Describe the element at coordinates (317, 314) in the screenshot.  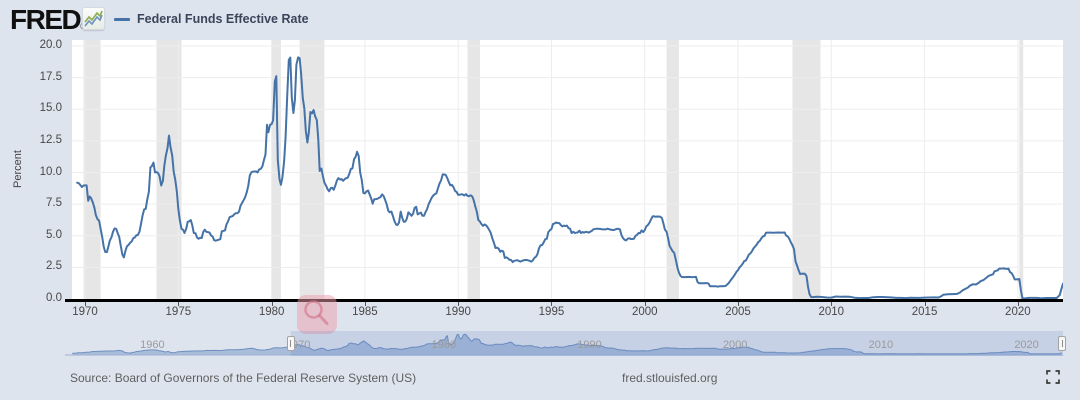
I see `search-icon` at that location.